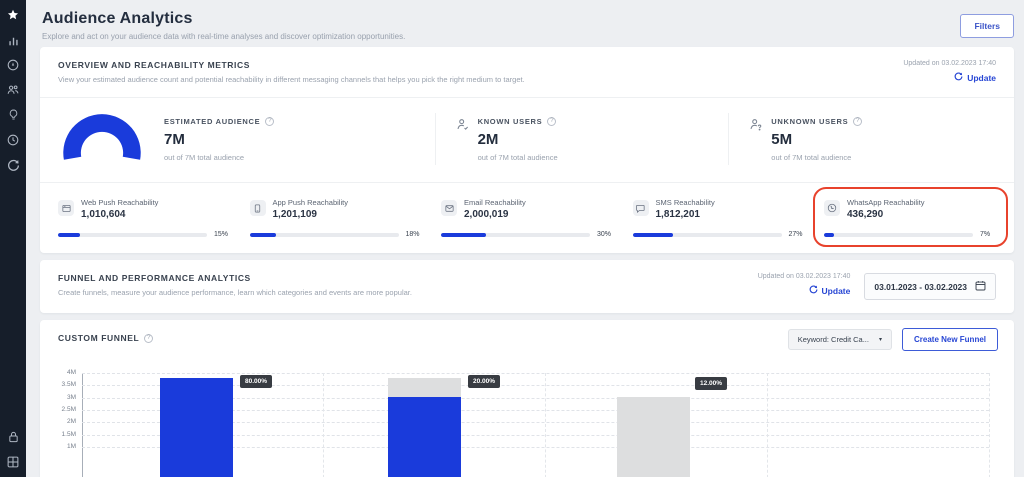 The image size is (1024, 477). What do you see at coordinates (886, 202) in the screenshot?
I see `reach-label: WhatsApp Reachability` at bounding box center [886, 202].